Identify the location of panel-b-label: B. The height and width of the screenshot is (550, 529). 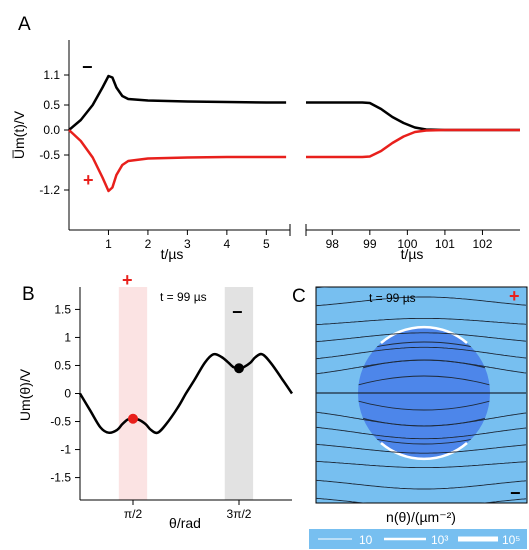
(28, 294).